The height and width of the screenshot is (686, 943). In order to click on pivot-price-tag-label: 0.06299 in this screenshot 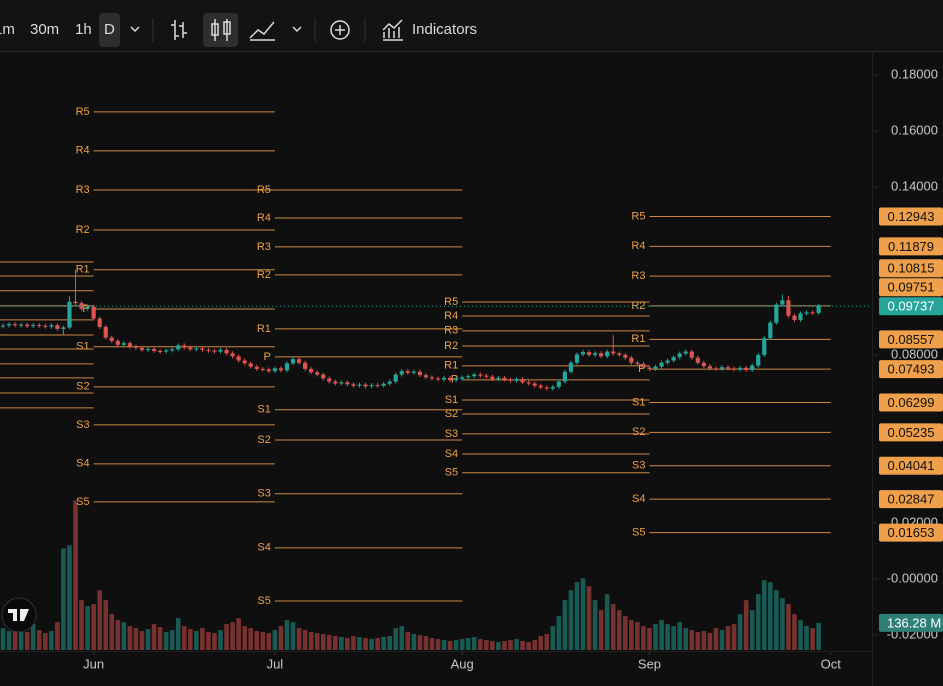, I will do `click(911, 402)`.